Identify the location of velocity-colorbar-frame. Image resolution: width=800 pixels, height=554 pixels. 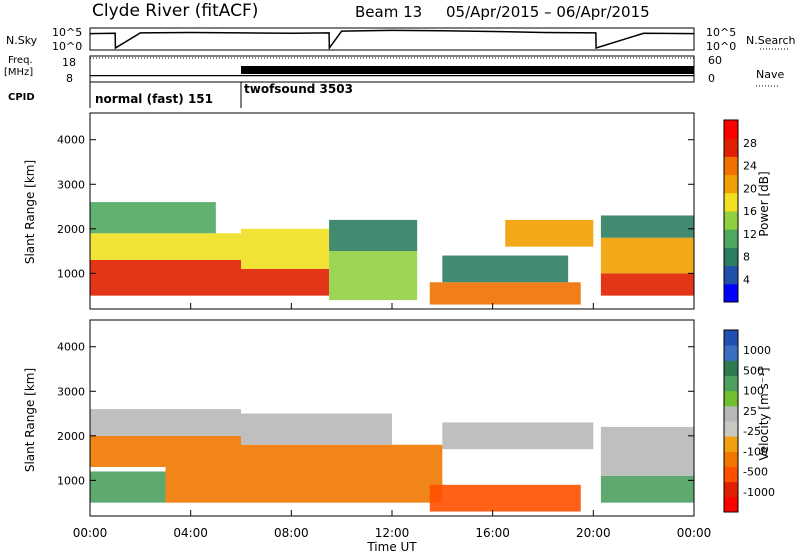
(731, 421).